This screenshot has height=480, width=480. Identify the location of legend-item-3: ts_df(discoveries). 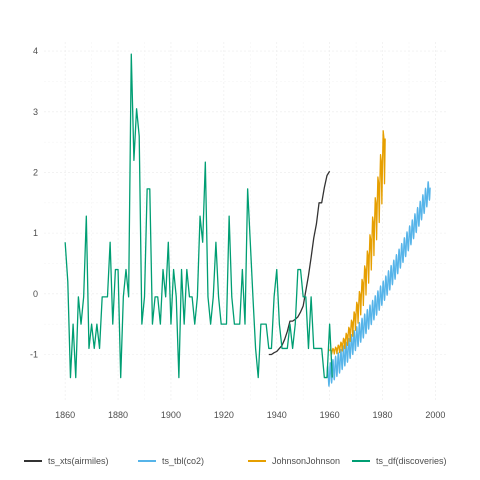
(399, 461).